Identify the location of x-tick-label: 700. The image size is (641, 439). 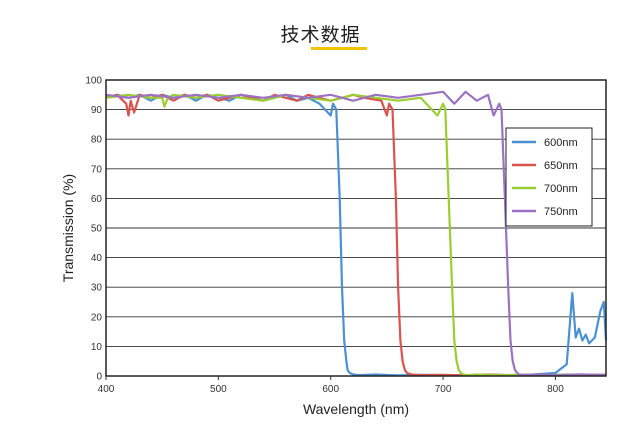
(443, 389).